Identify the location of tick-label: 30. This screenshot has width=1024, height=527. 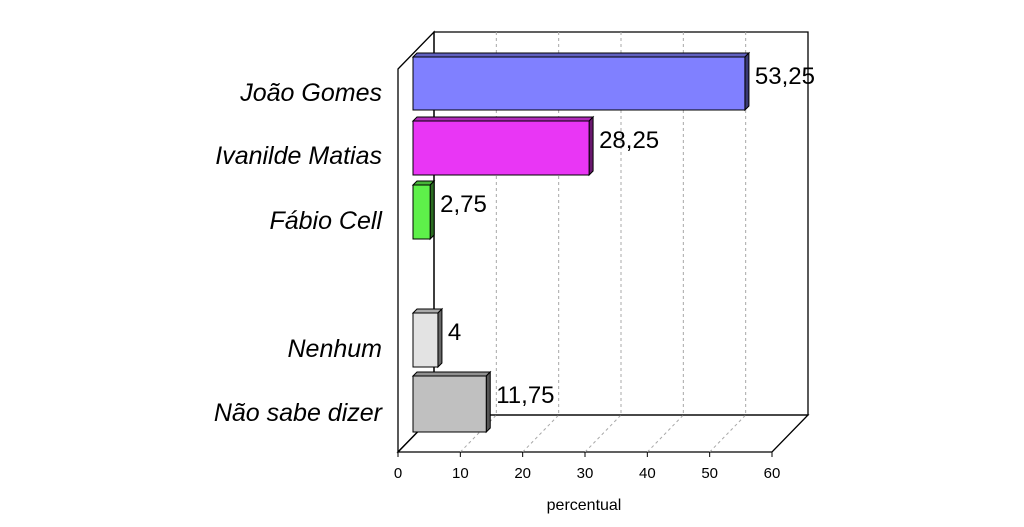
(585, 473).